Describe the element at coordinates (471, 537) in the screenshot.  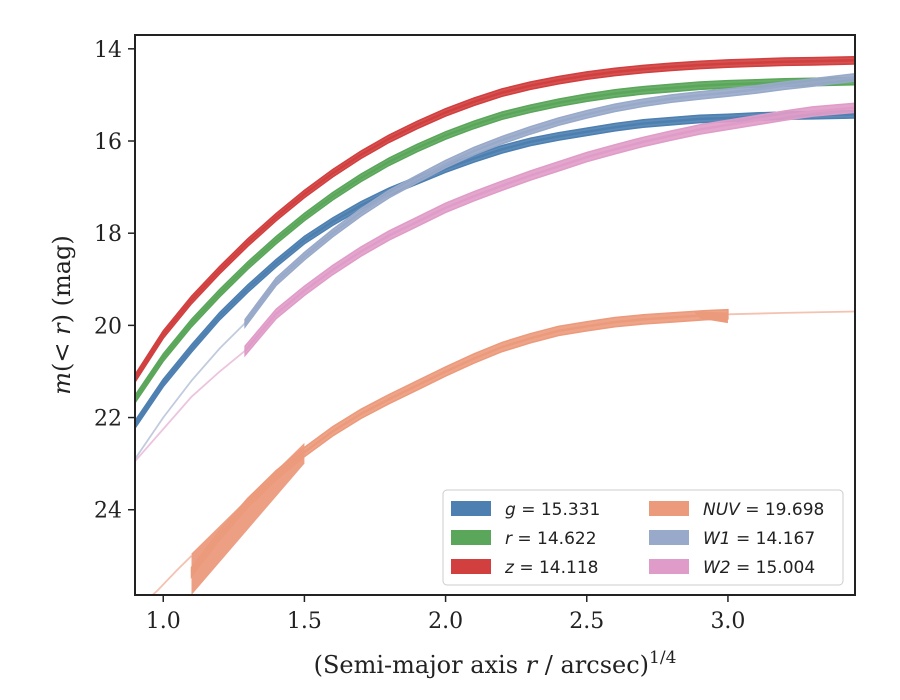
I see `legend-swatch-r` at that location.